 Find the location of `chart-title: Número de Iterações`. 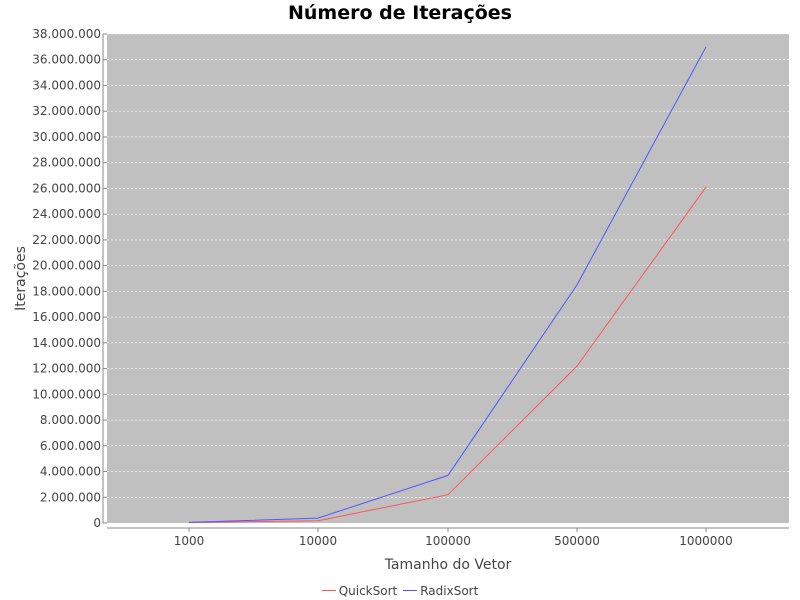

chart-title: Número de Iterações is located at coordinates (400, 13).